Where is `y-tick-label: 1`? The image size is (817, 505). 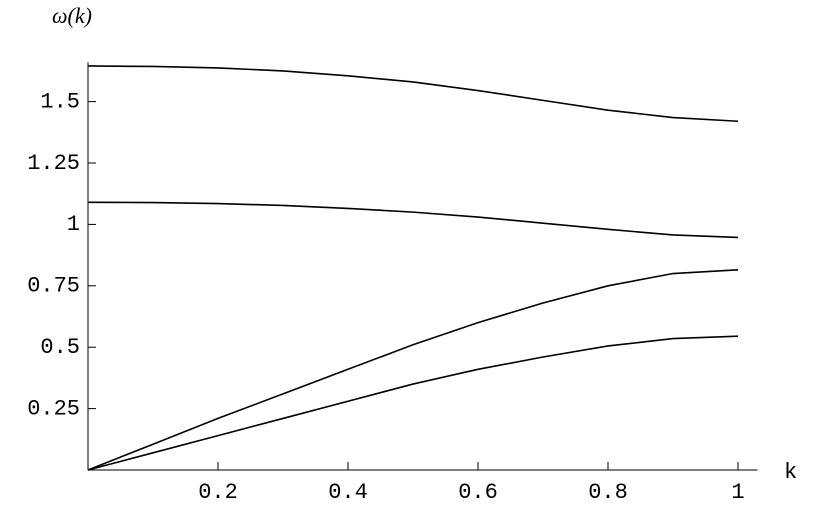 y-tick-label: 1 is located at coordinates (73, 224).